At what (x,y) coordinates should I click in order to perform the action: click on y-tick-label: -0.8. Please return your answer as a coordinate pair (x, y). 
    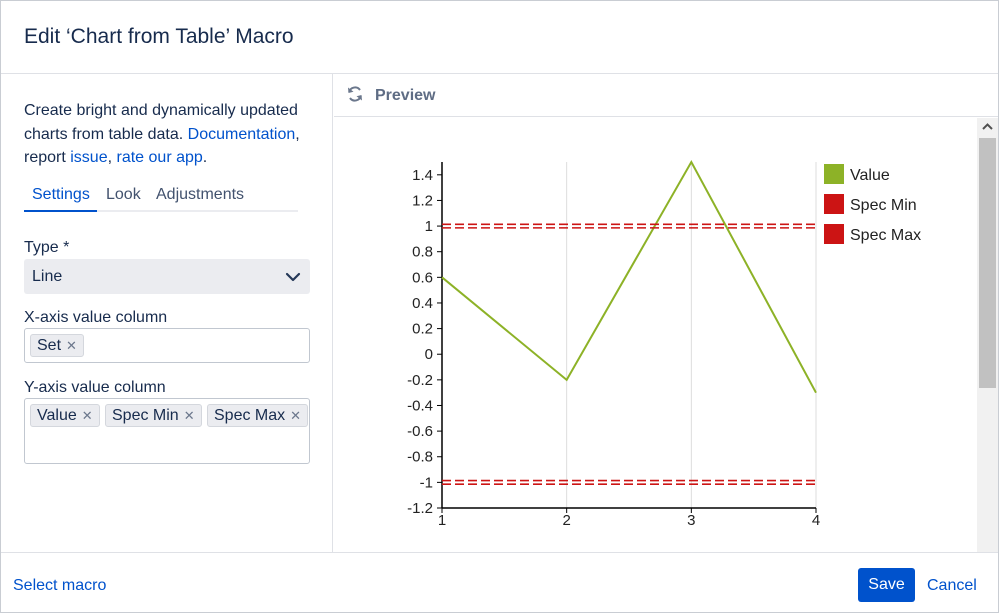
    Looking at the image, I should click on (420, 457).